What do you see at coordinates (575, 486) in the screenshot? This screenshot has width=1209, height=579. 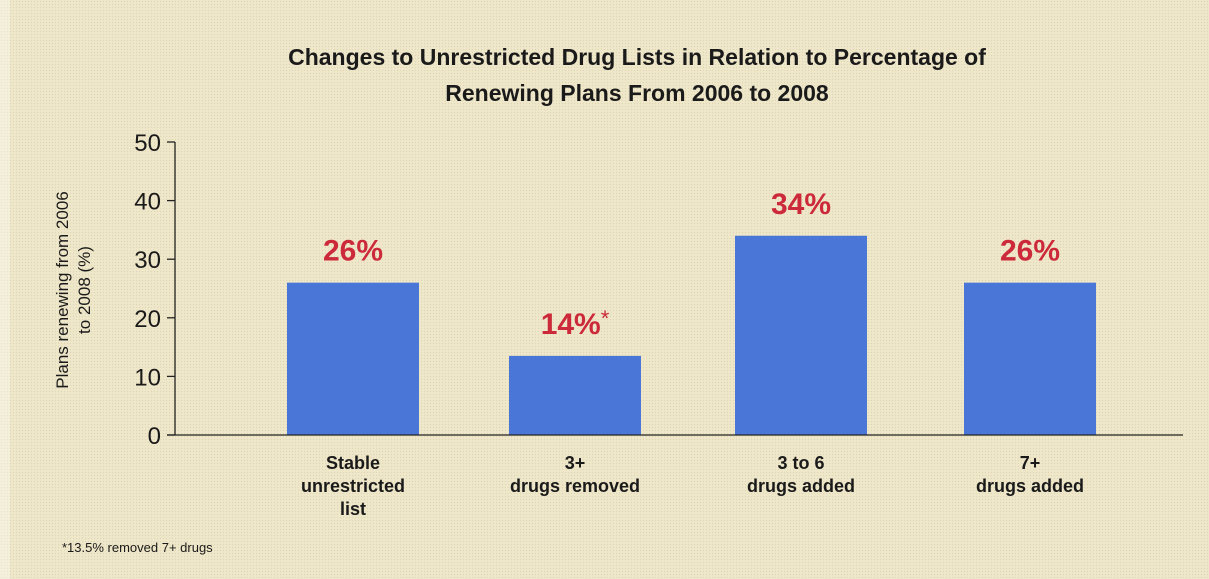 I see `category-label-line: drugs removed` at bounding box center [575, 486].